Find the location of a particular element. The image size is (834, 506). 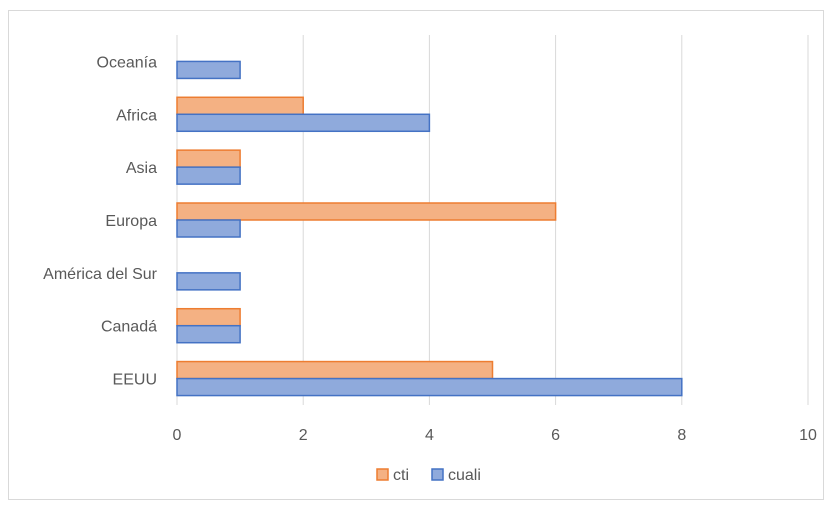

x-tick-label-3: 6 is located at coordinates (555, 435).